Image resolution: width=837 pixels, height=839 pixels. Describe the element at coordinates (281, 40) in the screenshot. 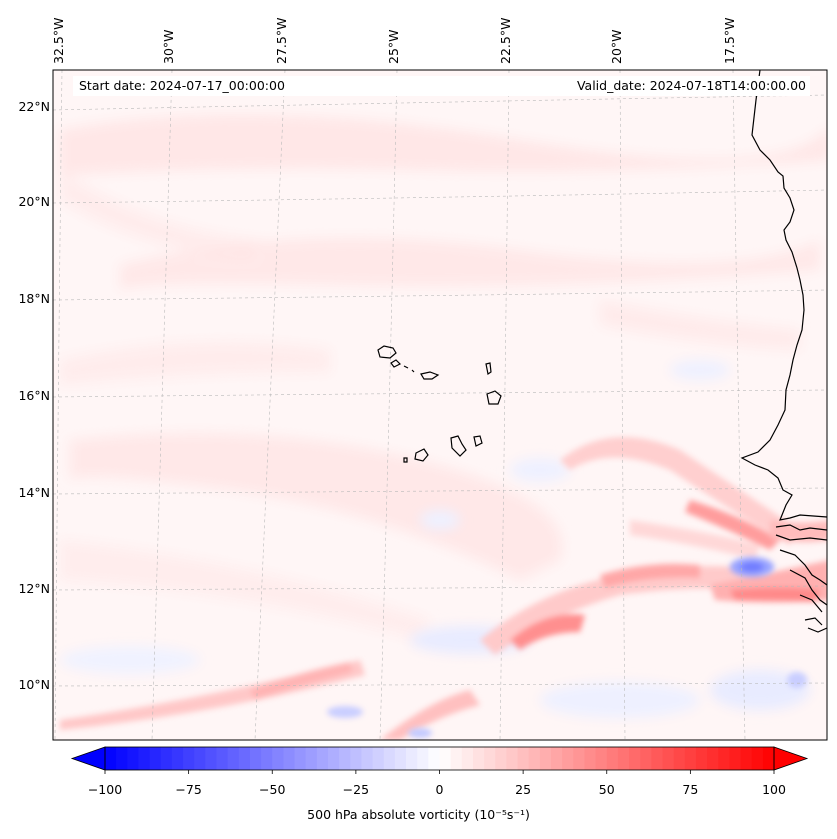

I see `lon-label-27-5w: 27.5°W` at that location.